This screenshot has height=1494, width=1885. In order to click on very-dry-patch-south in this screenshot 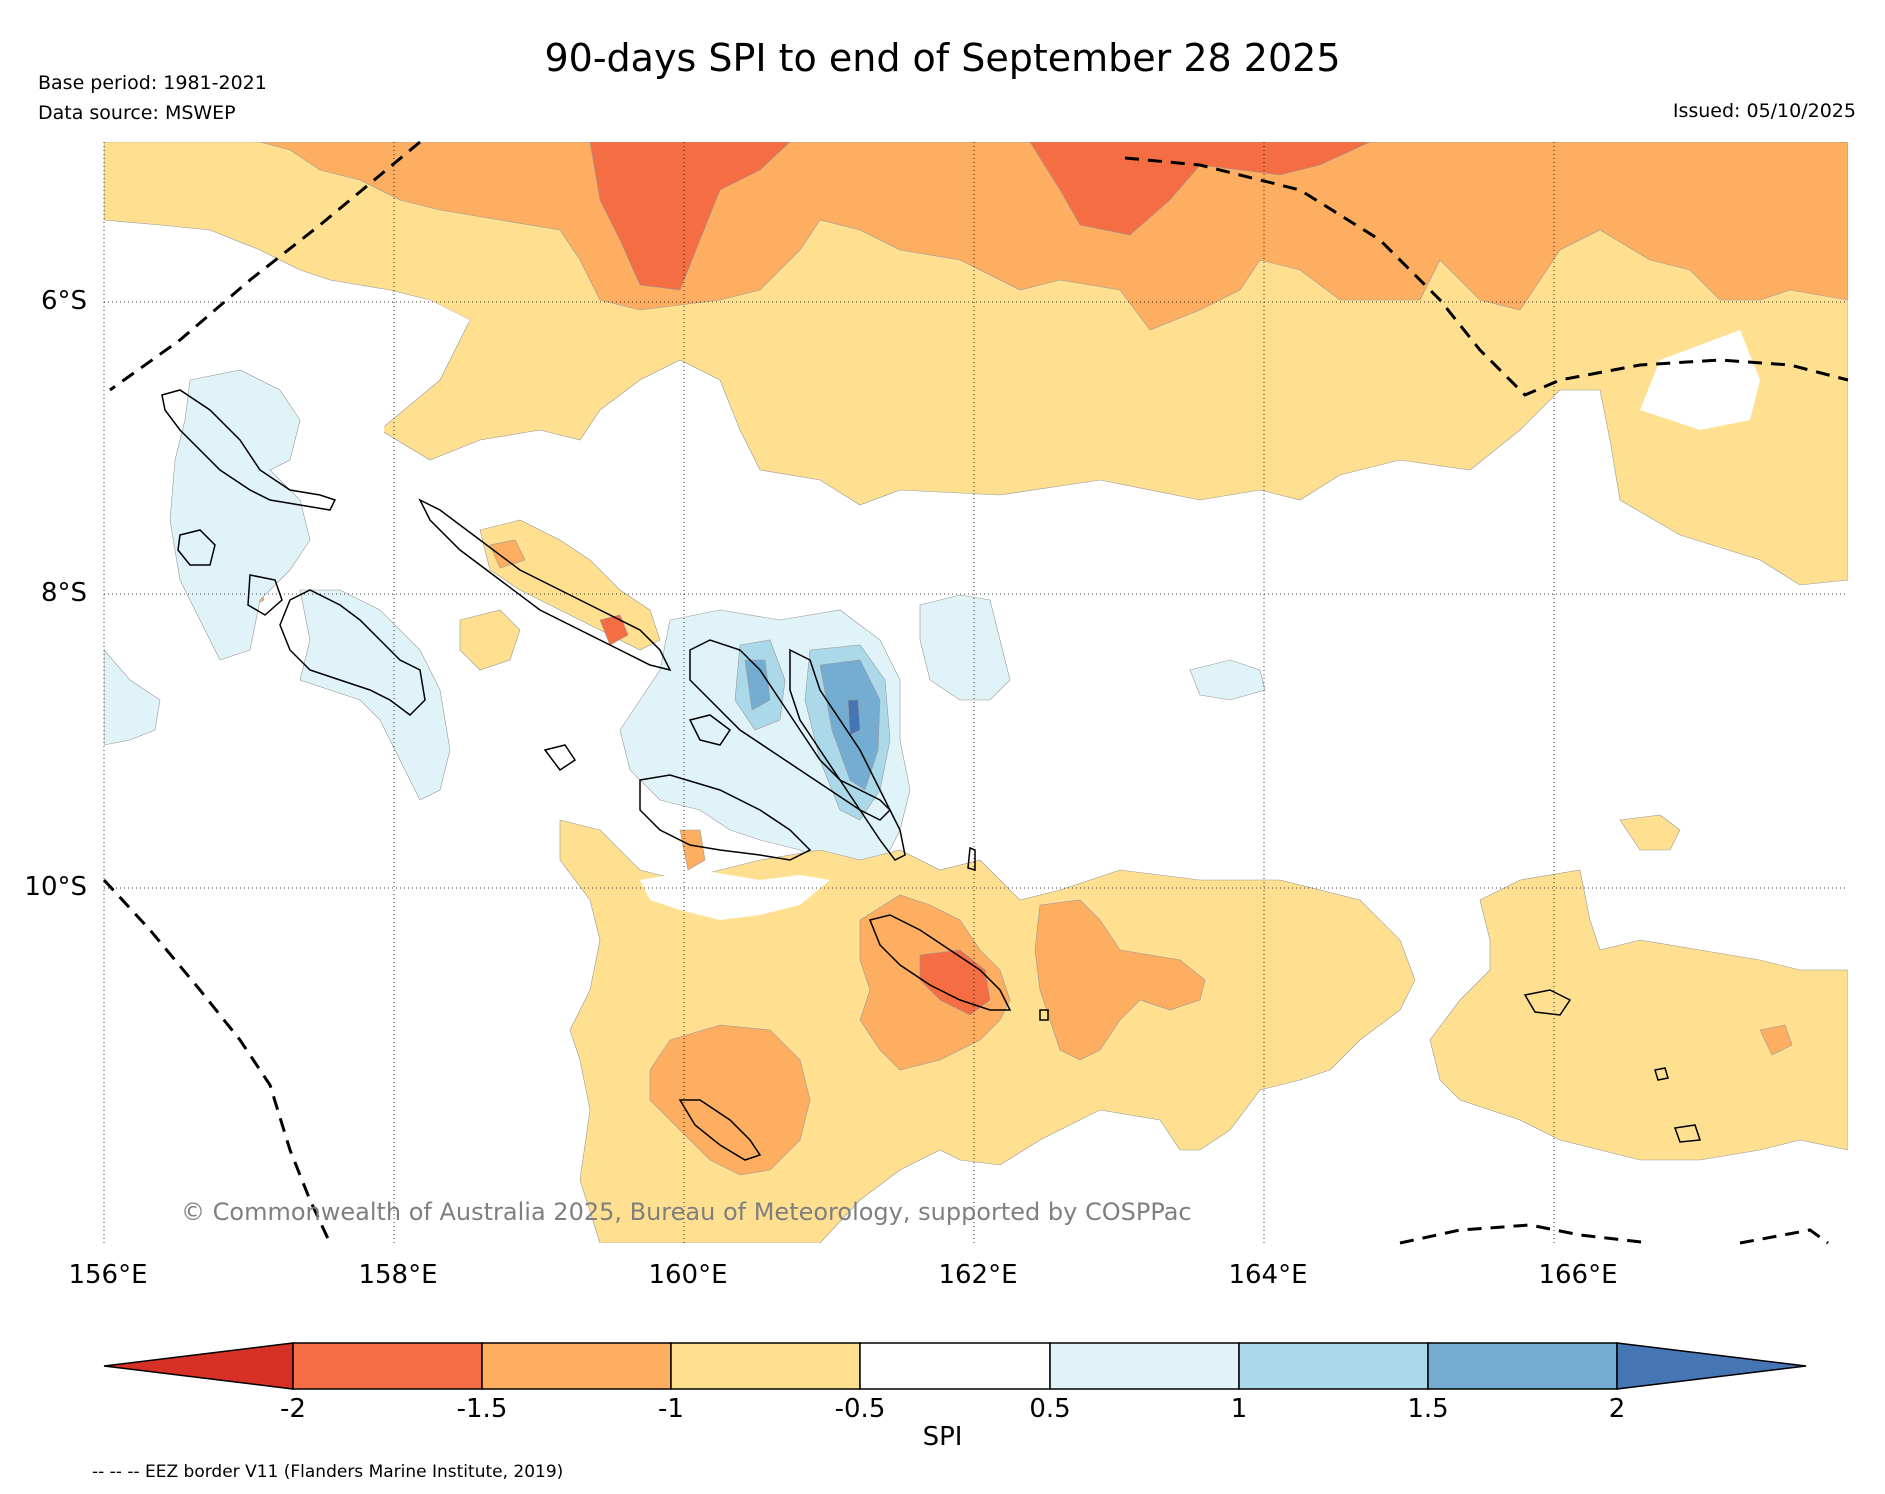, I will do `click(955, 982)`.